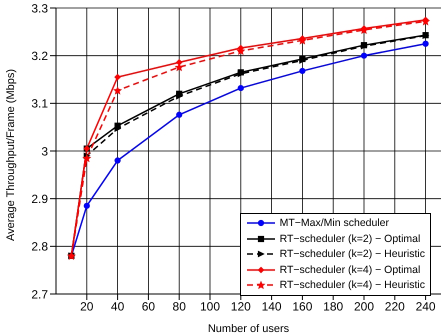  Describe the element at coordinates (249, 329) in the screenshot. I see `x-axis-title: Number of users` at that location.